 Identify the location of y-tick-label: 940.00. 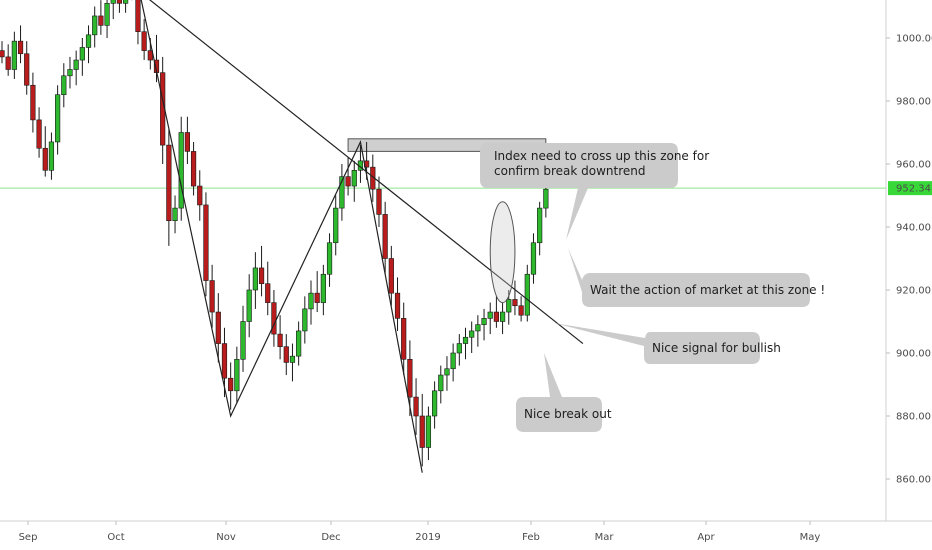
(913, 228).